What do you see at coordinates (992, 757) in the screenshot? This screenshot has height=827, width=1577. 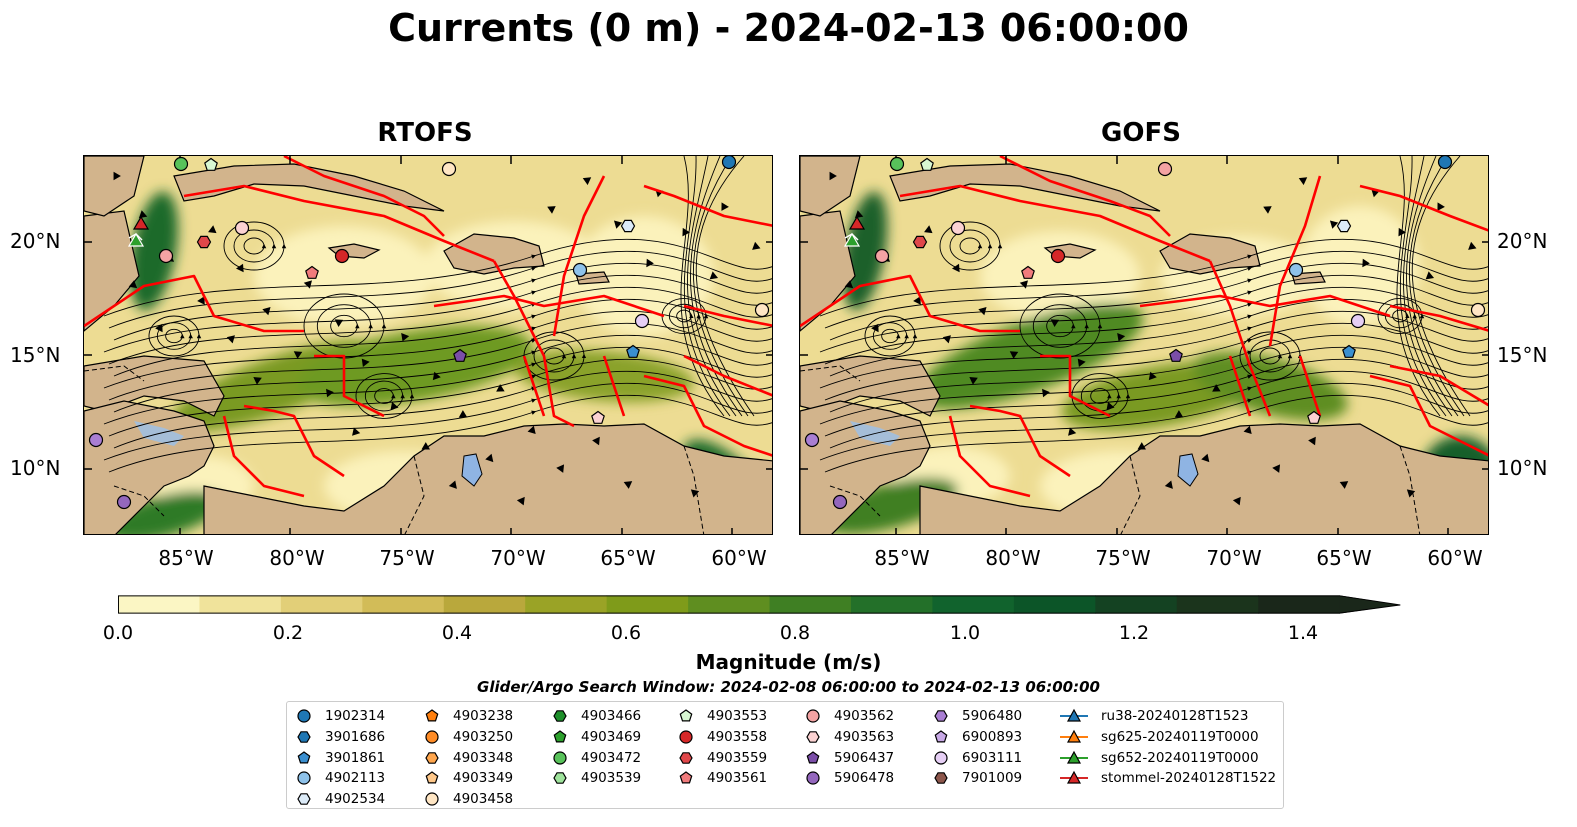 I see `legend-label: 6903111` at bounding box center [992, 757].